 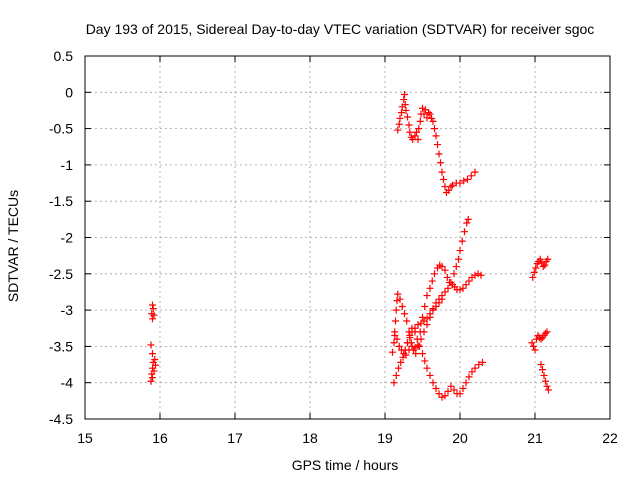 I want to click on x-tick-label: 19, so click(x=385, y=438).